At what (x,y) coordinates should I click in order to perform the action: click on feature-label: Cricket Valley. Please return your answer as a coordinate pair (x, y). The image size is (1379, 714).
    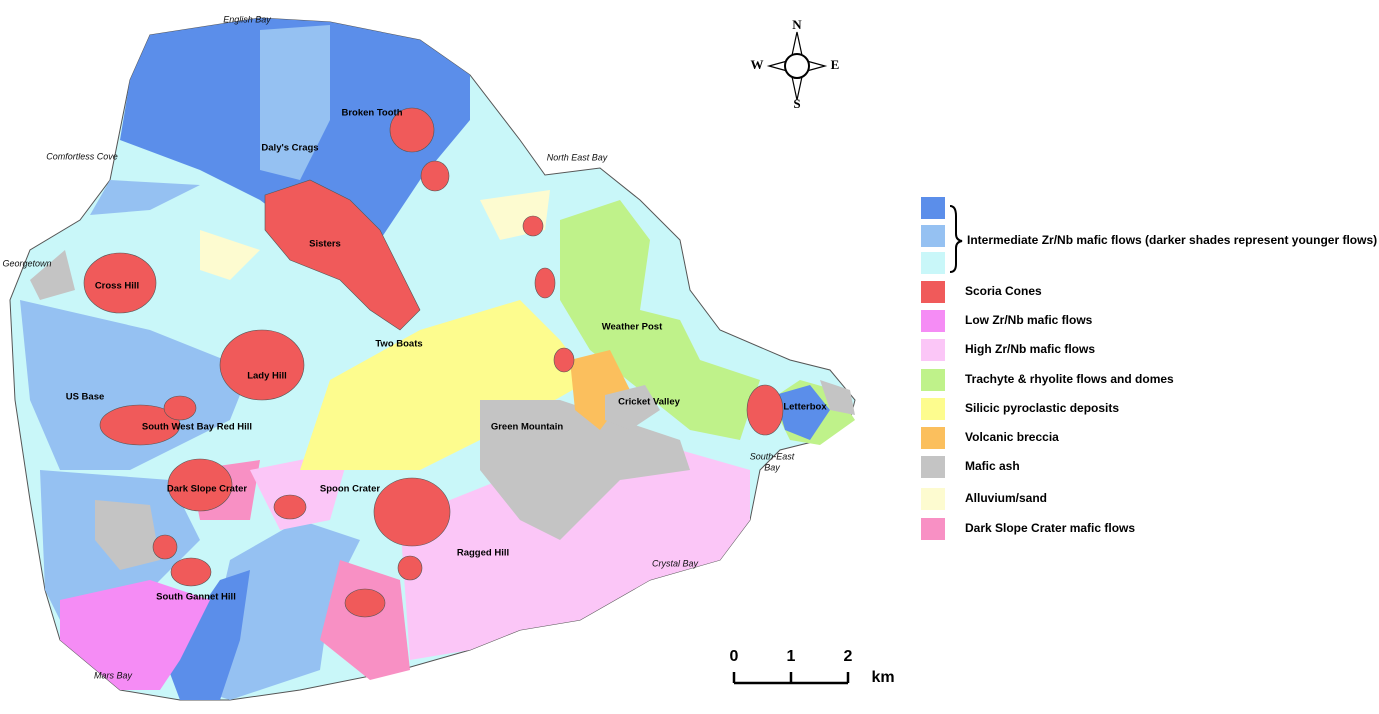
    Looking at the image, I should click on (649, 402).